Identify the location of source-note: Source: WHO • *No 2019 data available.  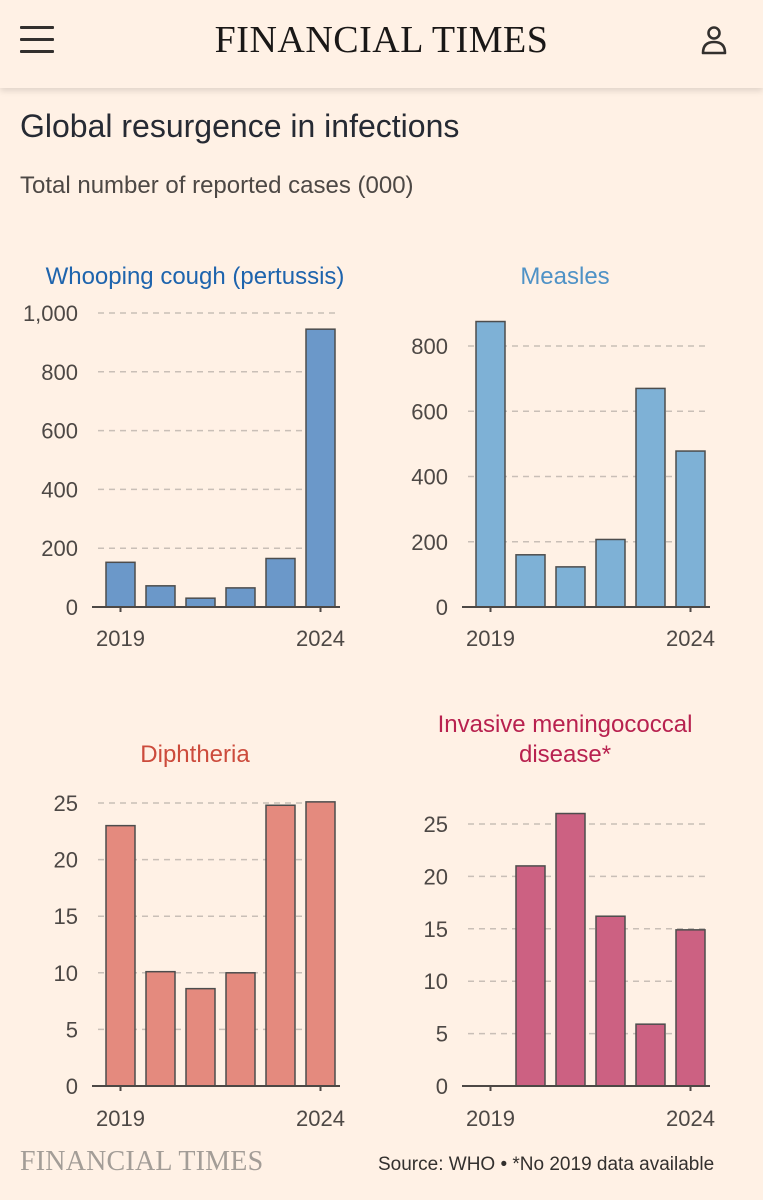
(546, 1164).